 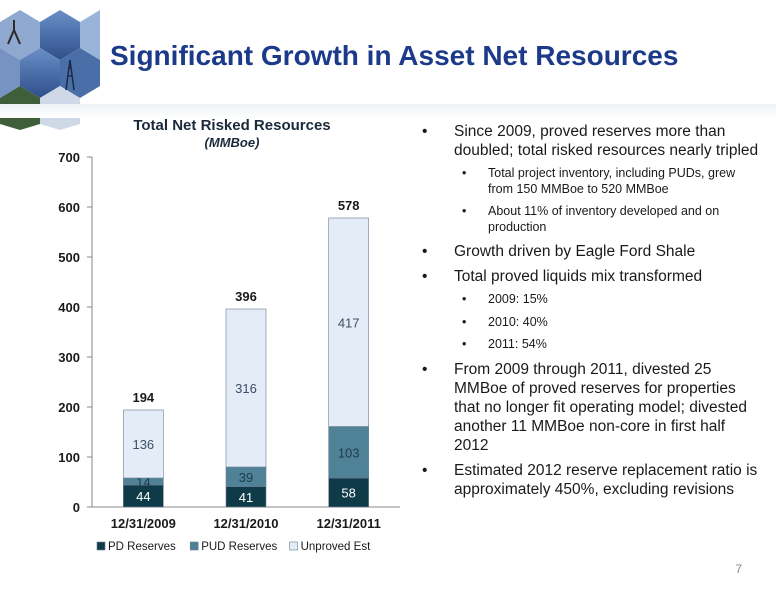 I want to click on x-tick-label: 12/31/2009, so click(x=143, y=523).